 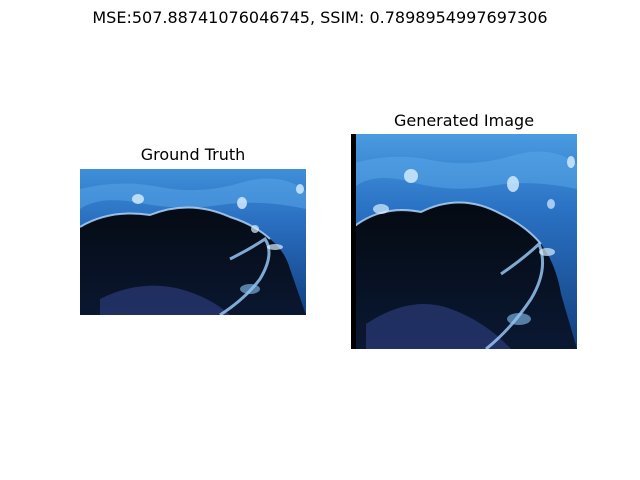 I want to click on ground-truth-image, so click(x=193, y=242).